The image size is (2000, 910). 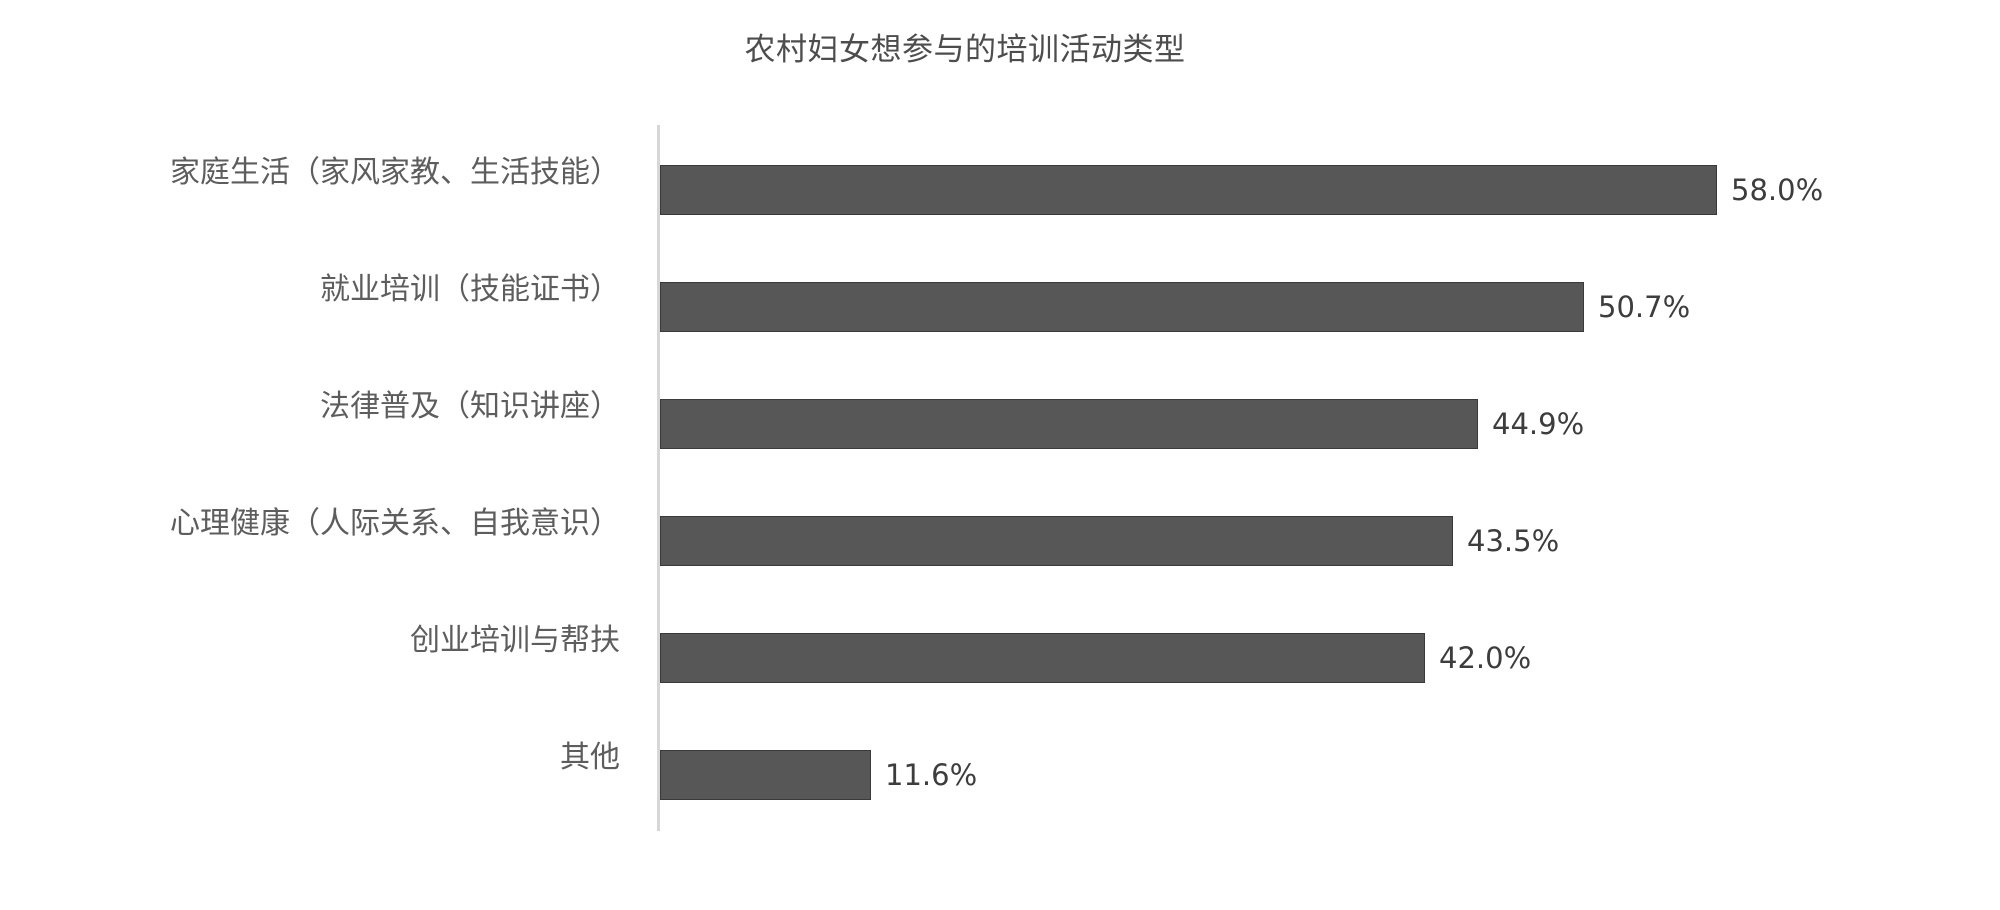 I want to click on category-label: 创业培训与帮扶, so click(x=515, y=640).